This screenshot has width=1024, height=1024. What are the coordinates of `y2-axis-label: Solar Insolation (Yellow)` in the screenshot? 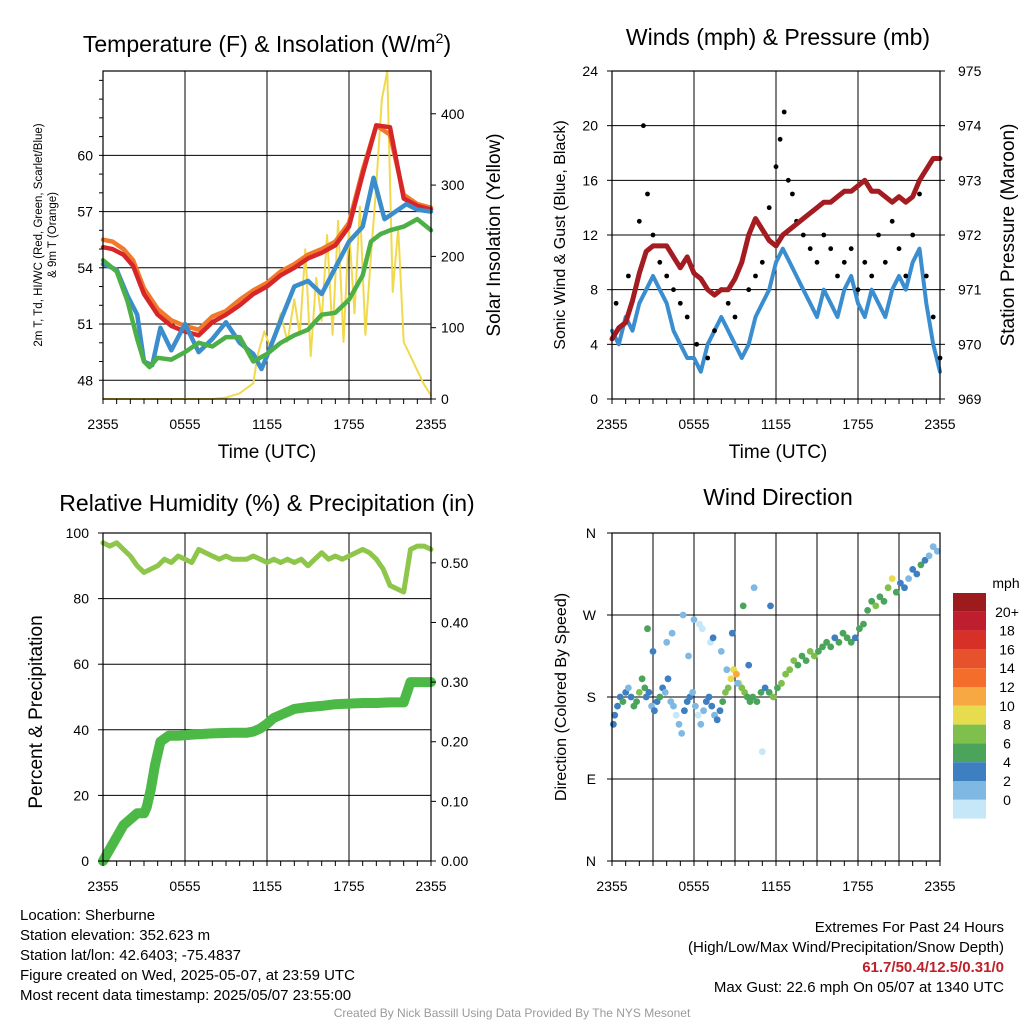 It's located at (494, 234).